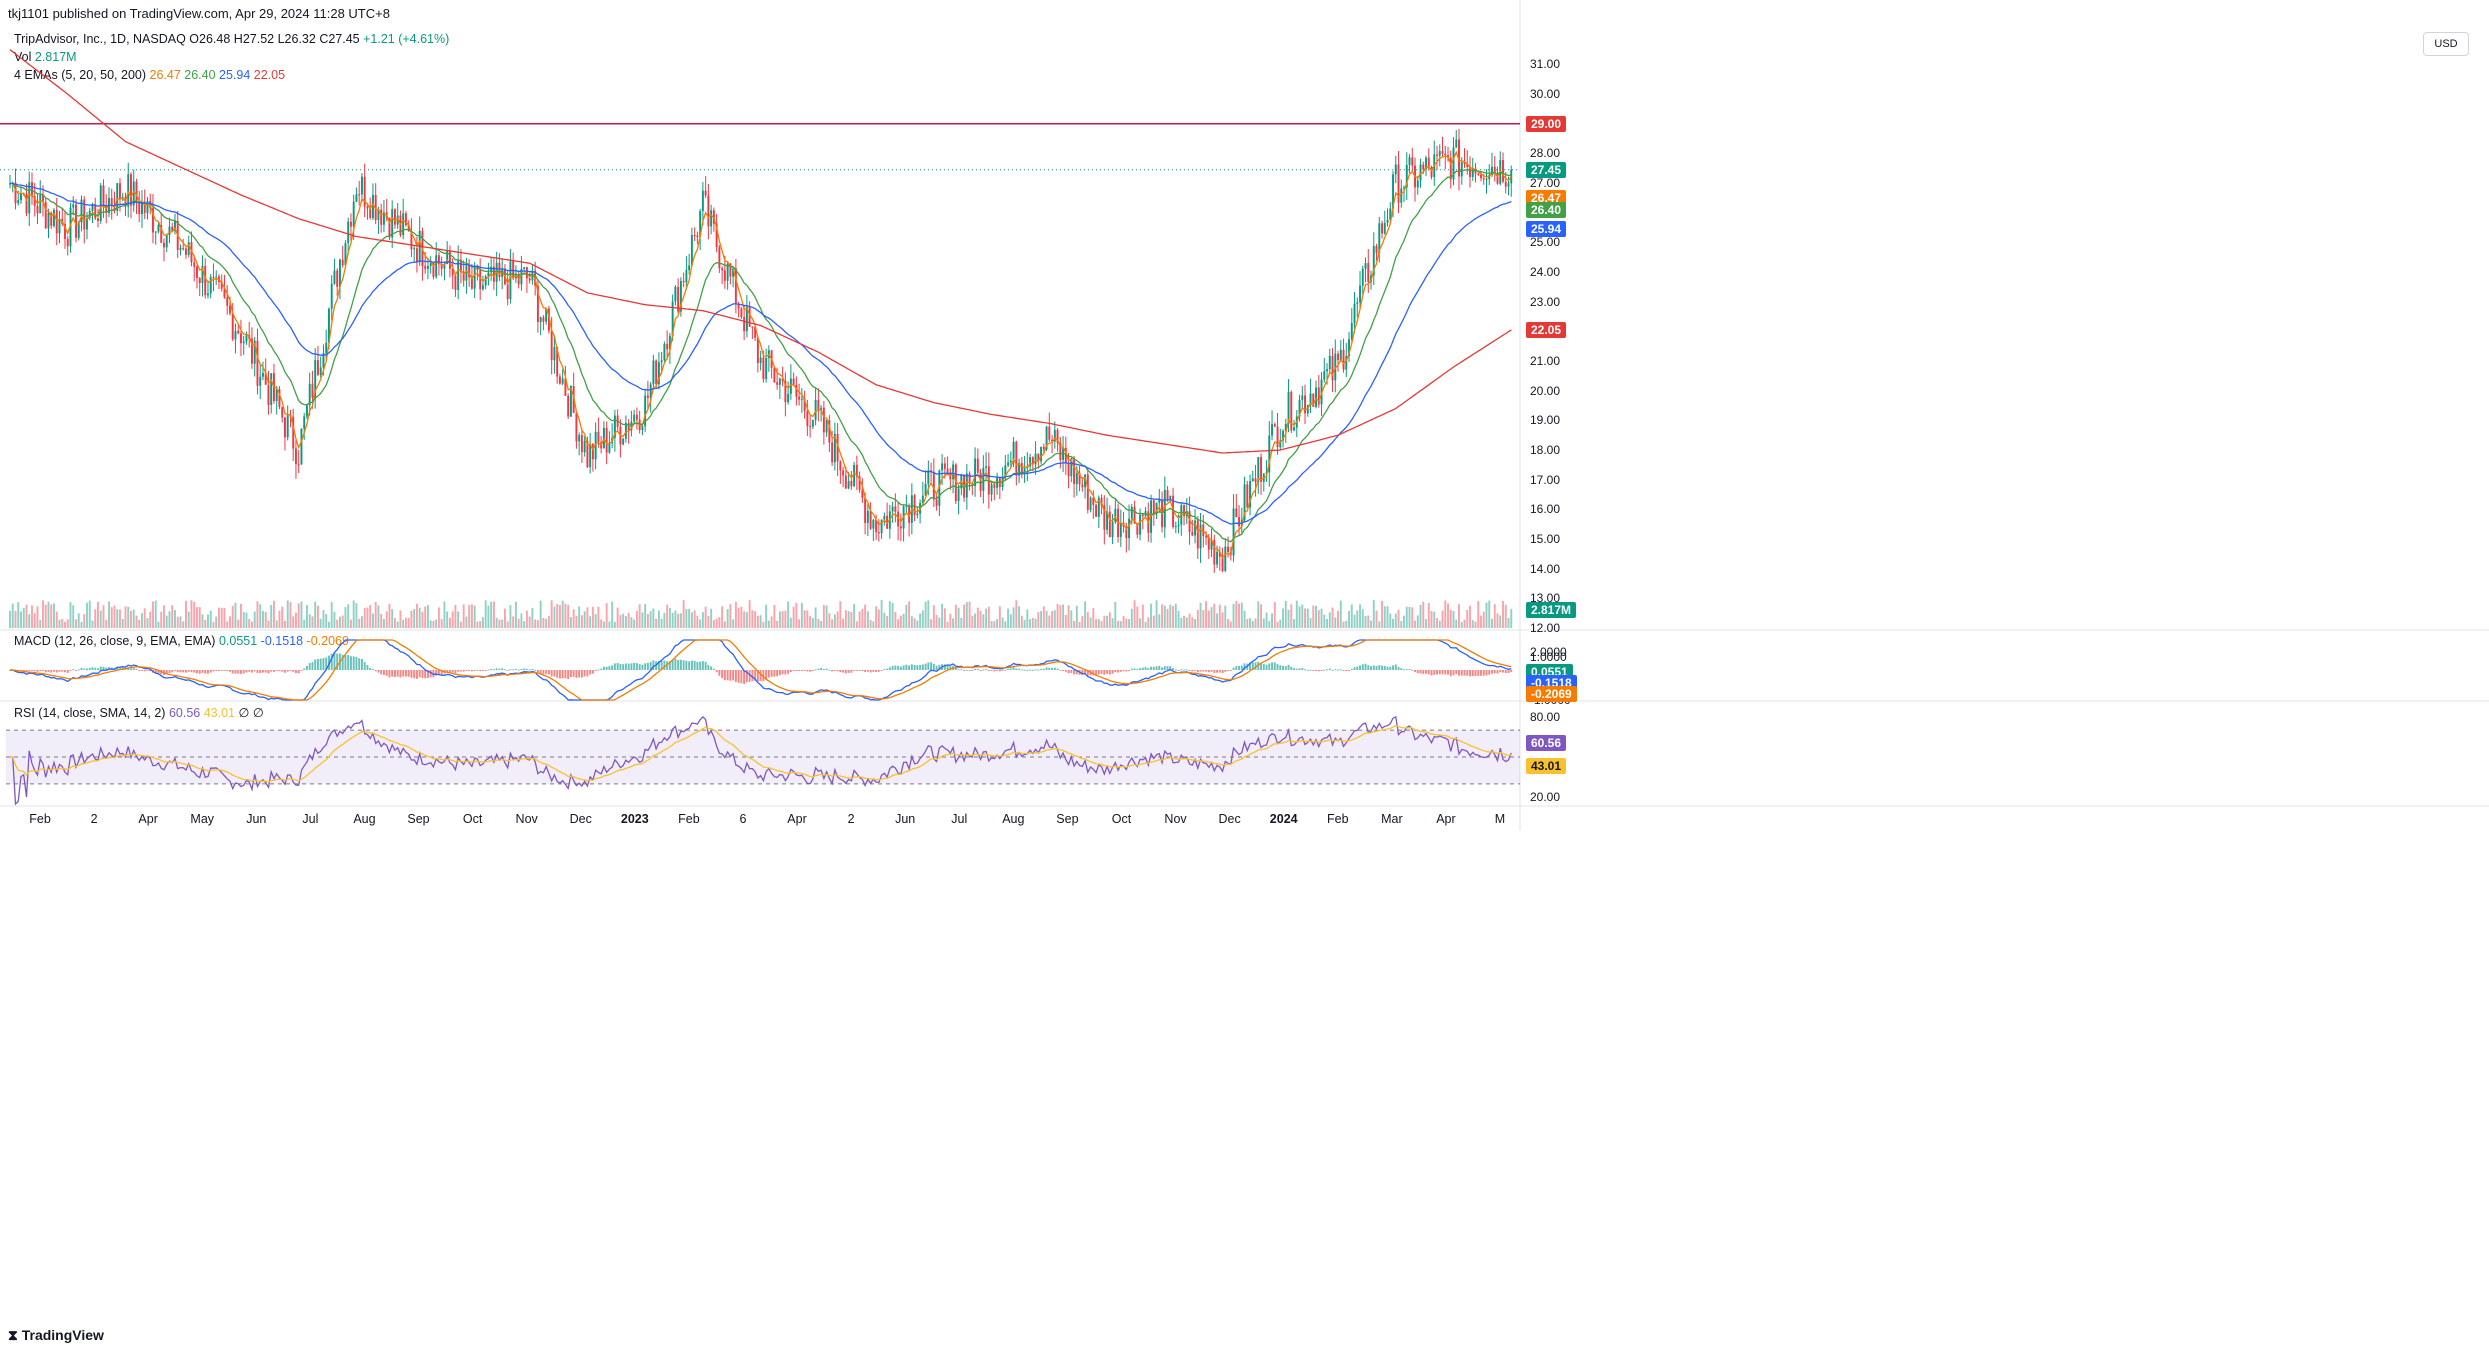 Image resolution: width=2489 pixels, height=1350 pixels. I want to click on price-tick-label: 16.00, so click(1545, 509).